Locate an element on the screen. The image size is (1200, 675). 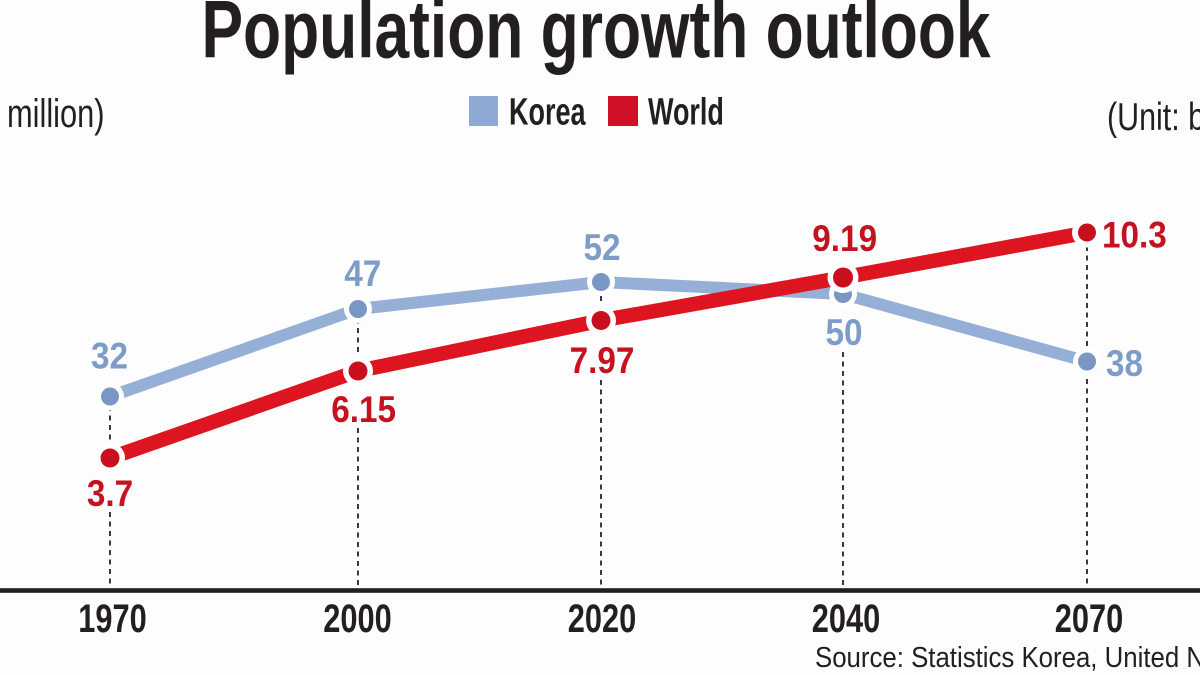
svg-text: 32 is located at coordinates (109, 356).